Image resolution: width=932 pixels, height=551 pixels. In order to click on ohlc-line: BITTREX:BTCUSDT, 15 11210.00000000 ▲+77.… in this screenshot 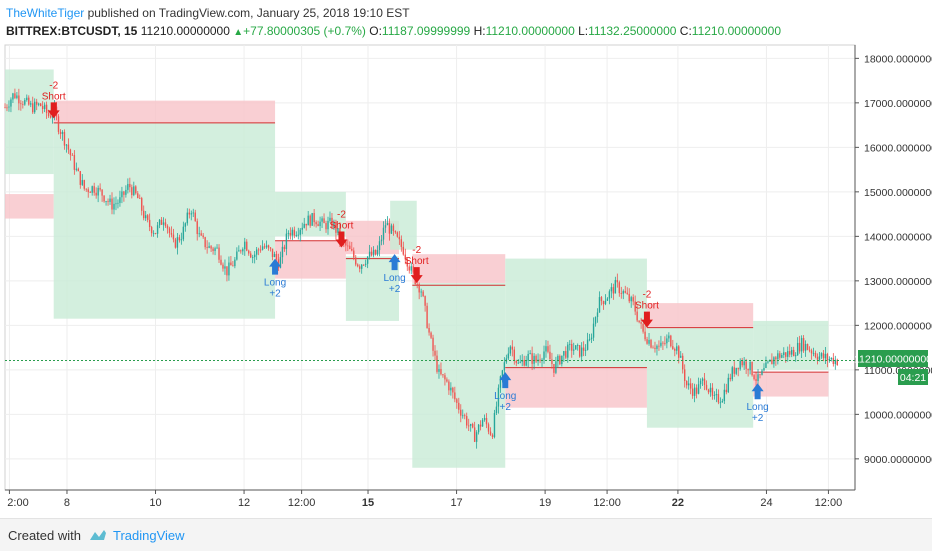, I will do `click(469, 31)`.